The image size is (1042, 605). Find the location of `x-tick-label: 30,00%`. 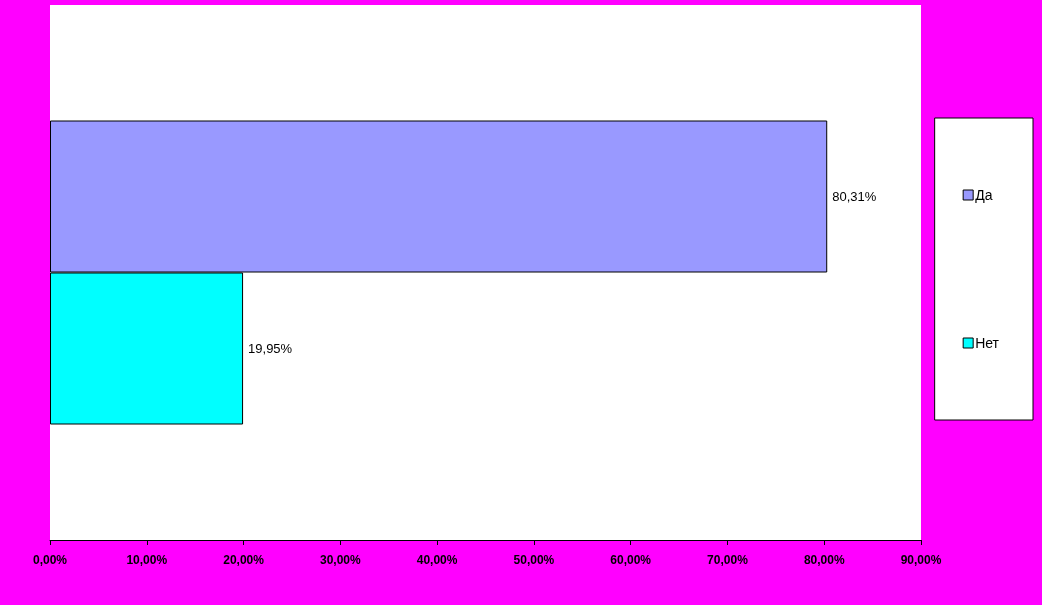

x-tick-label: 30,00% is located at coordinates (340, 560).